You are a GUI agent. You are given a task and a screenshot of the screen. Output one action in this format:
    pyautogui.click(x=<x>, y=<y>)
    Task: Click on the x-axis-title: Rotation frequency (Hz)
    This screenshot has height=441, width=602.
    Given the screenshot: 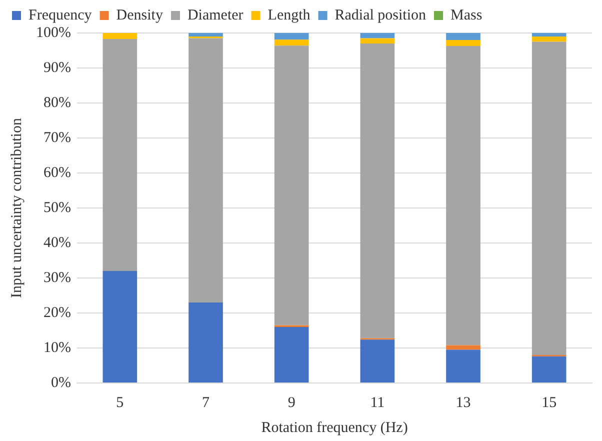 What is the action you would take?
    pyautogui.click(x=334, y=428)
    